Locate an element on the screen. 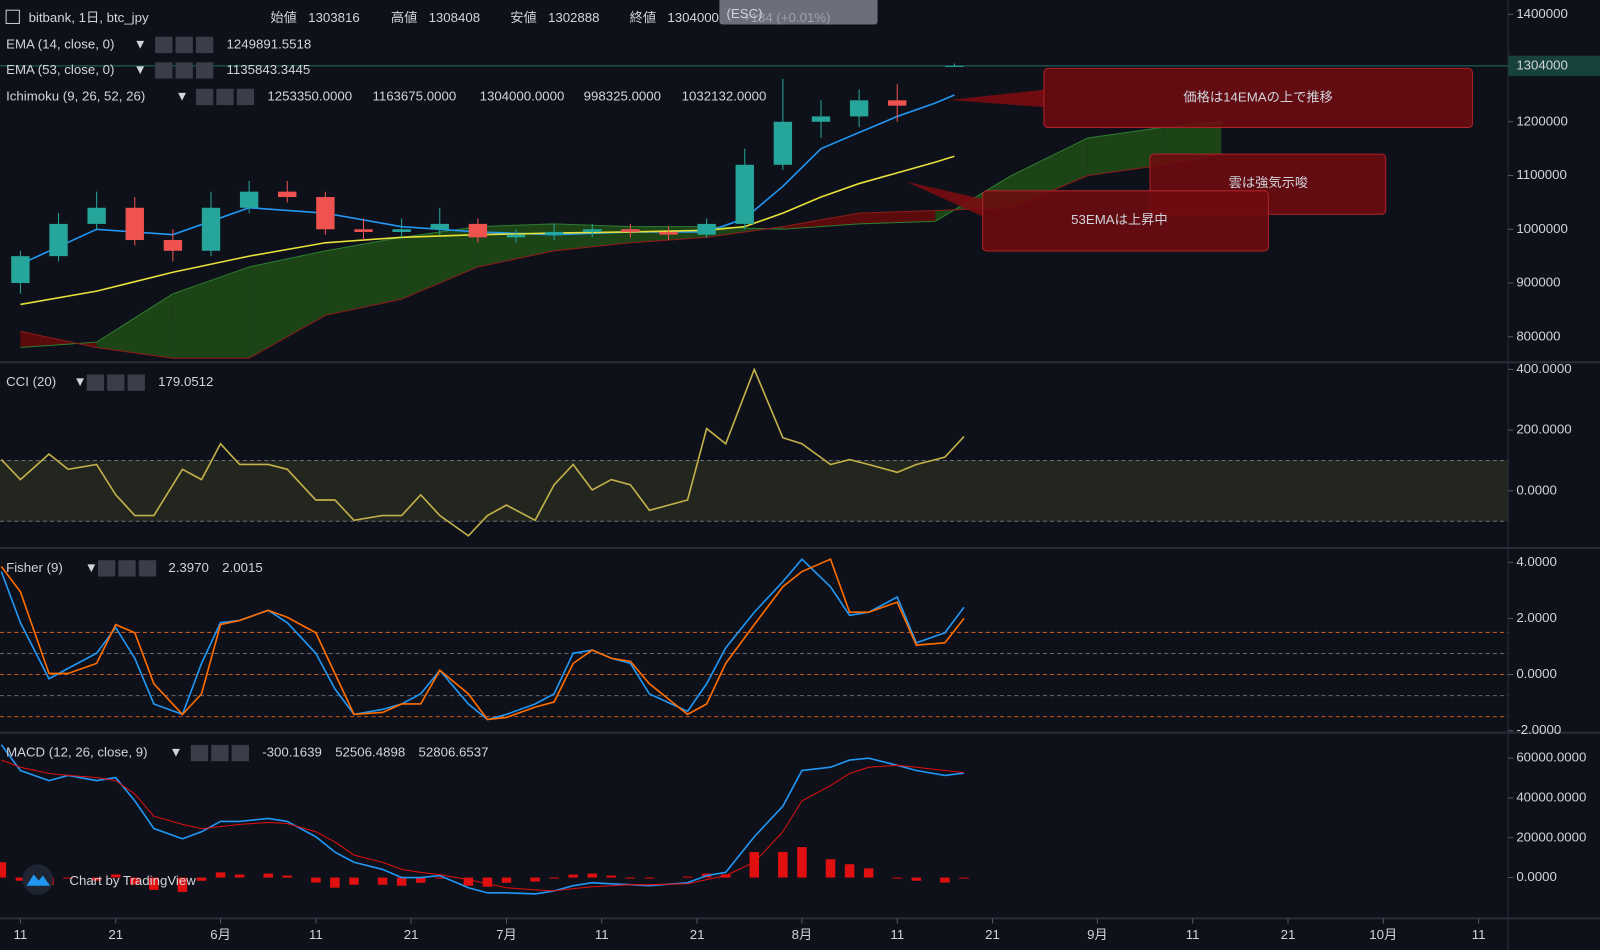  legend-name: EMA (53, close, 0) is located at coordinates (60, 69).